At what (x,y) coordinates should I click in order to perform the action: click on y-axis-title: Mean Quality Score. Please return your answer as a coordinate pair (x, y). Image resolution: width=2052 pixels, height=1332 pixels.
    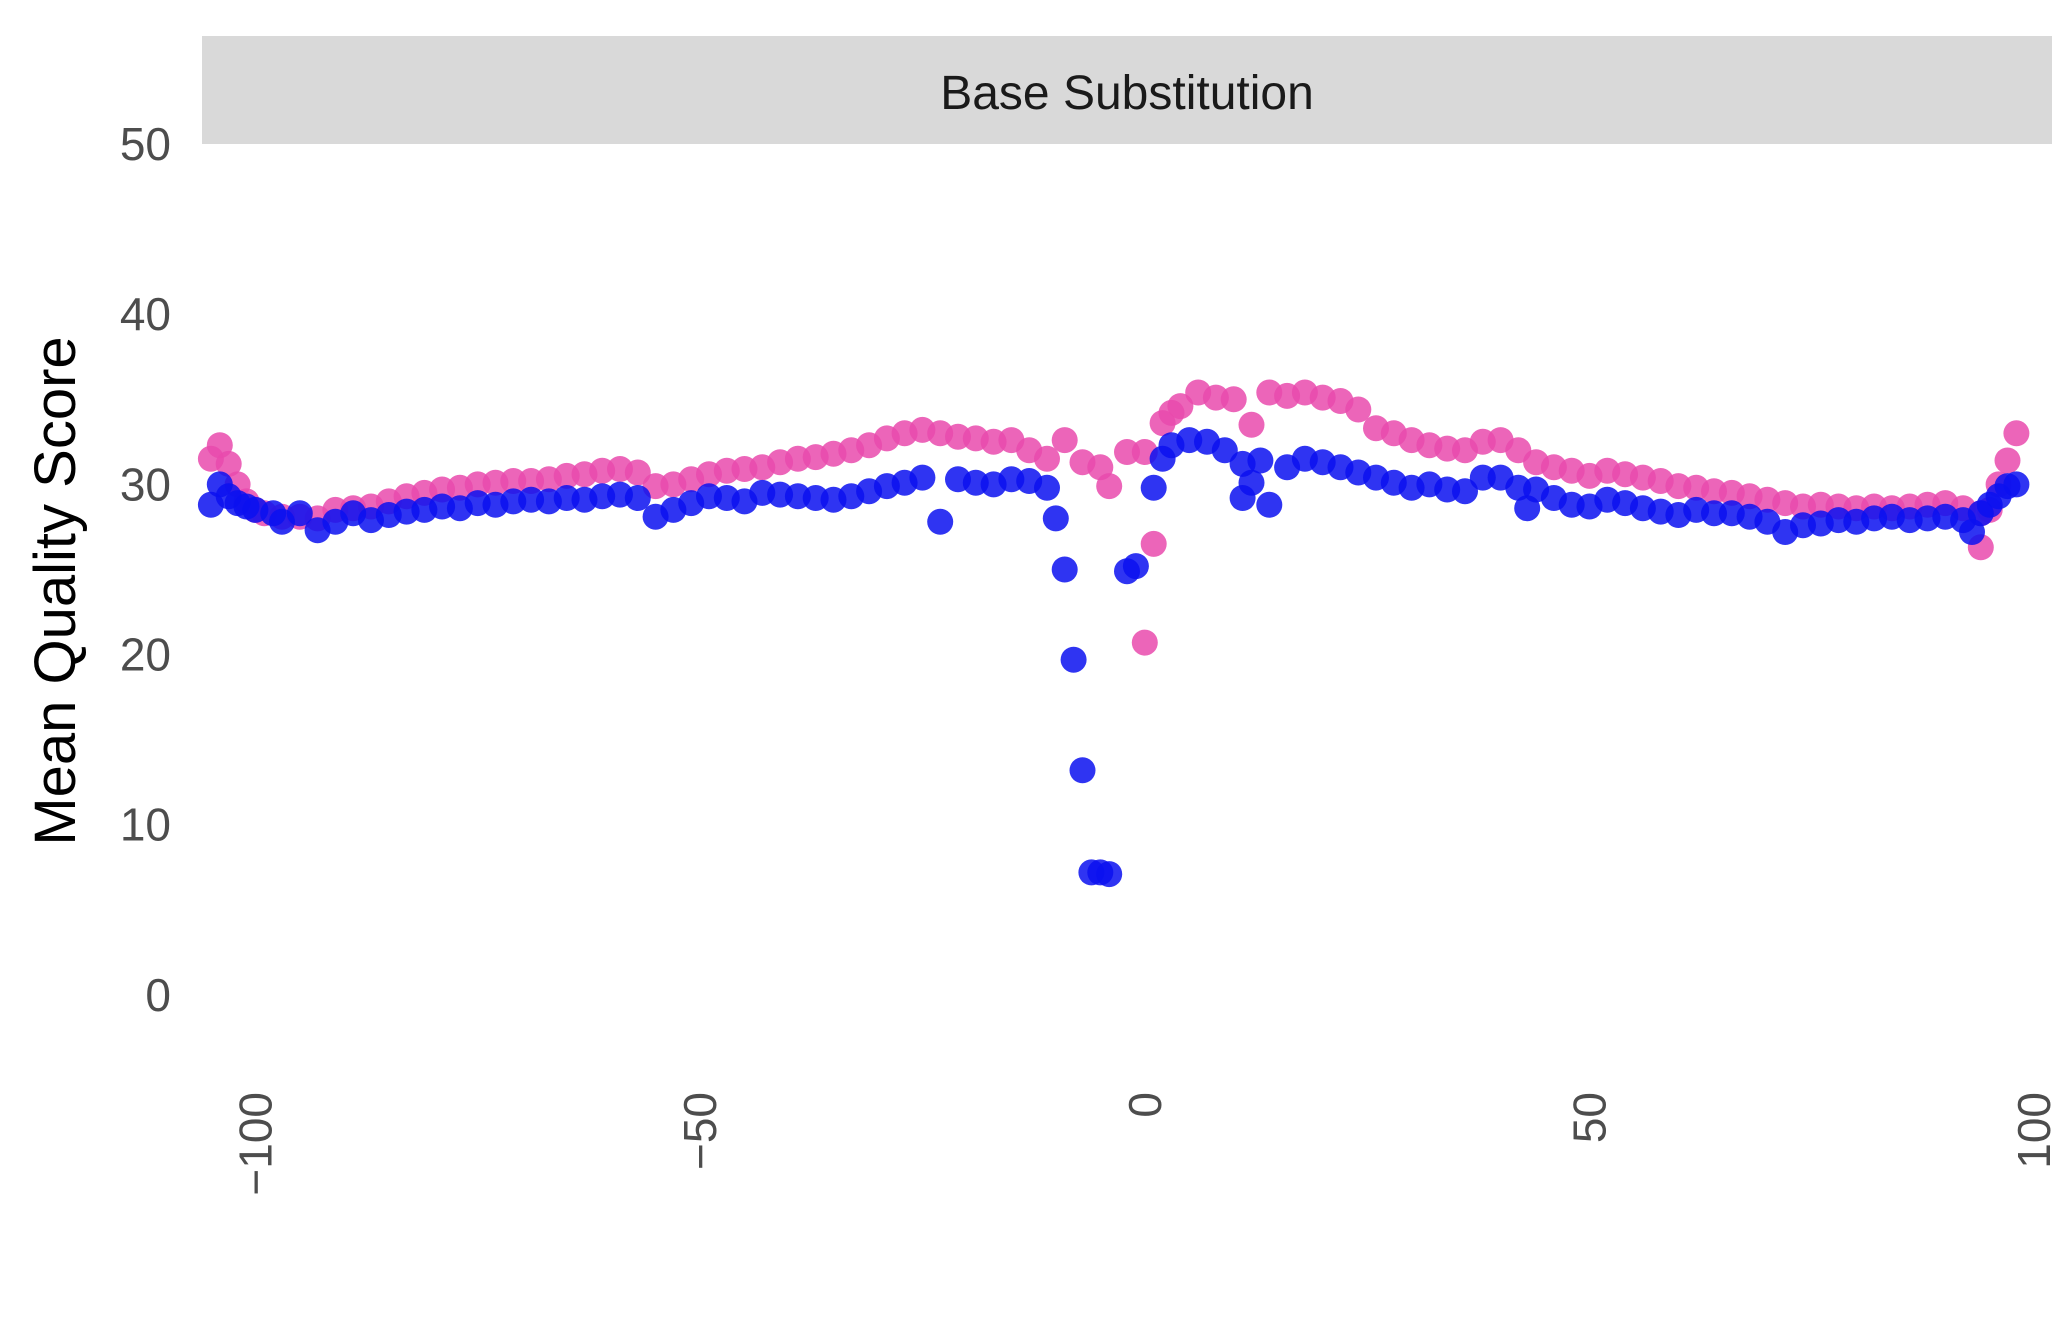
    Looking at the image, I should click on (55, 590).